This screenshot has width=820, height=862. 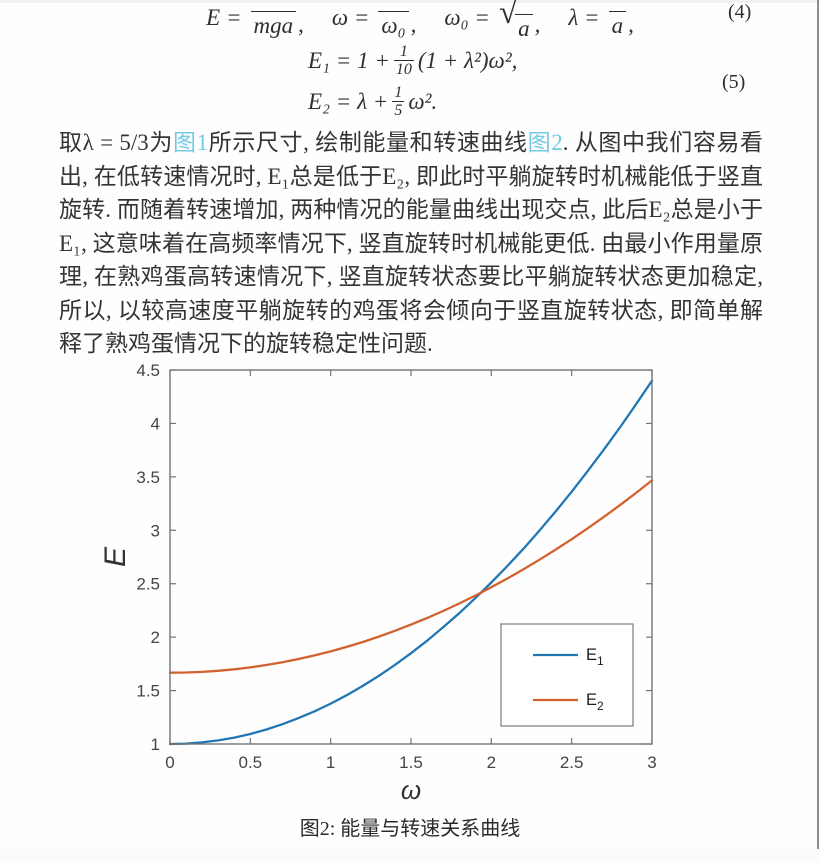 I want to click on legend-label-E_1: E1, so click(x=595, y=657).